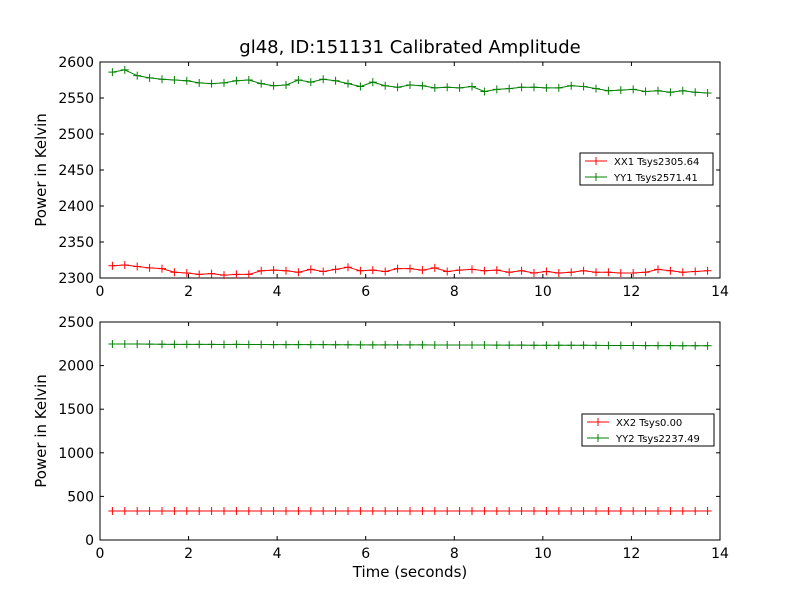 The image size is (800, 604). I want to click on x-tick-label: 14, so click(720, 554).